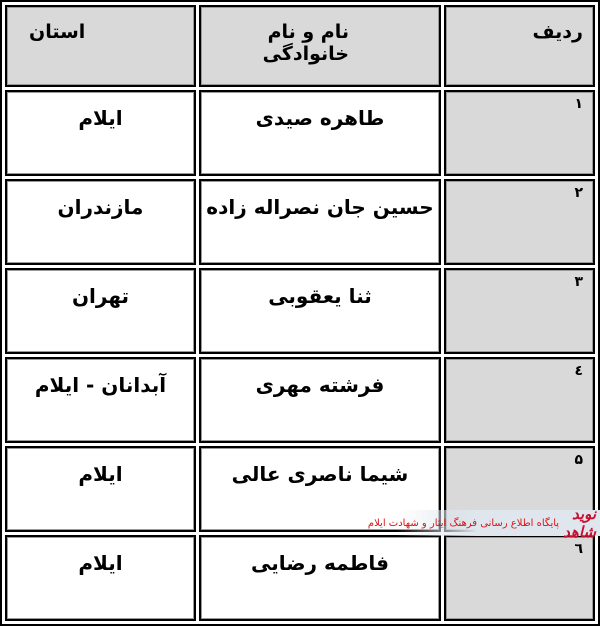  What do you see at coordinates (519, 578) in the screenshot?
I see `row-number: ٦` at bounding box center [519, 578].